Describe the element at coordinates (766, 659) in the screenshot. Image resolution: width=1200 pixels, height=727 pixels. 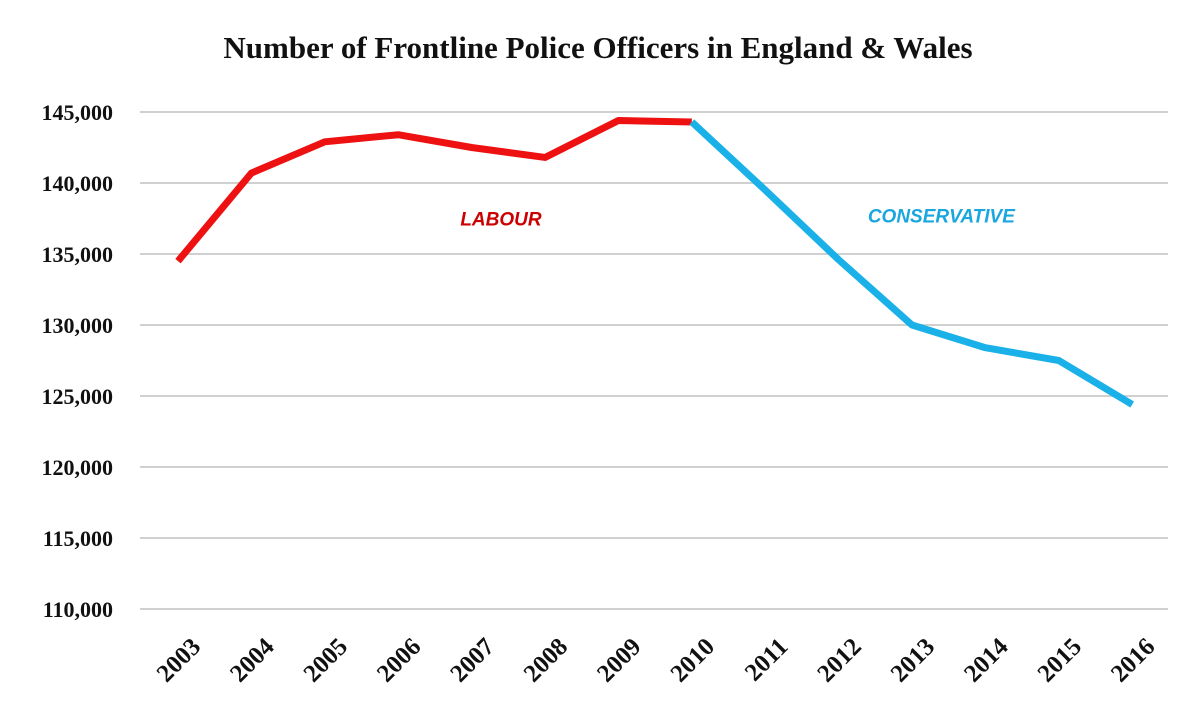
I see `x-tick-label: 2011` at that location.